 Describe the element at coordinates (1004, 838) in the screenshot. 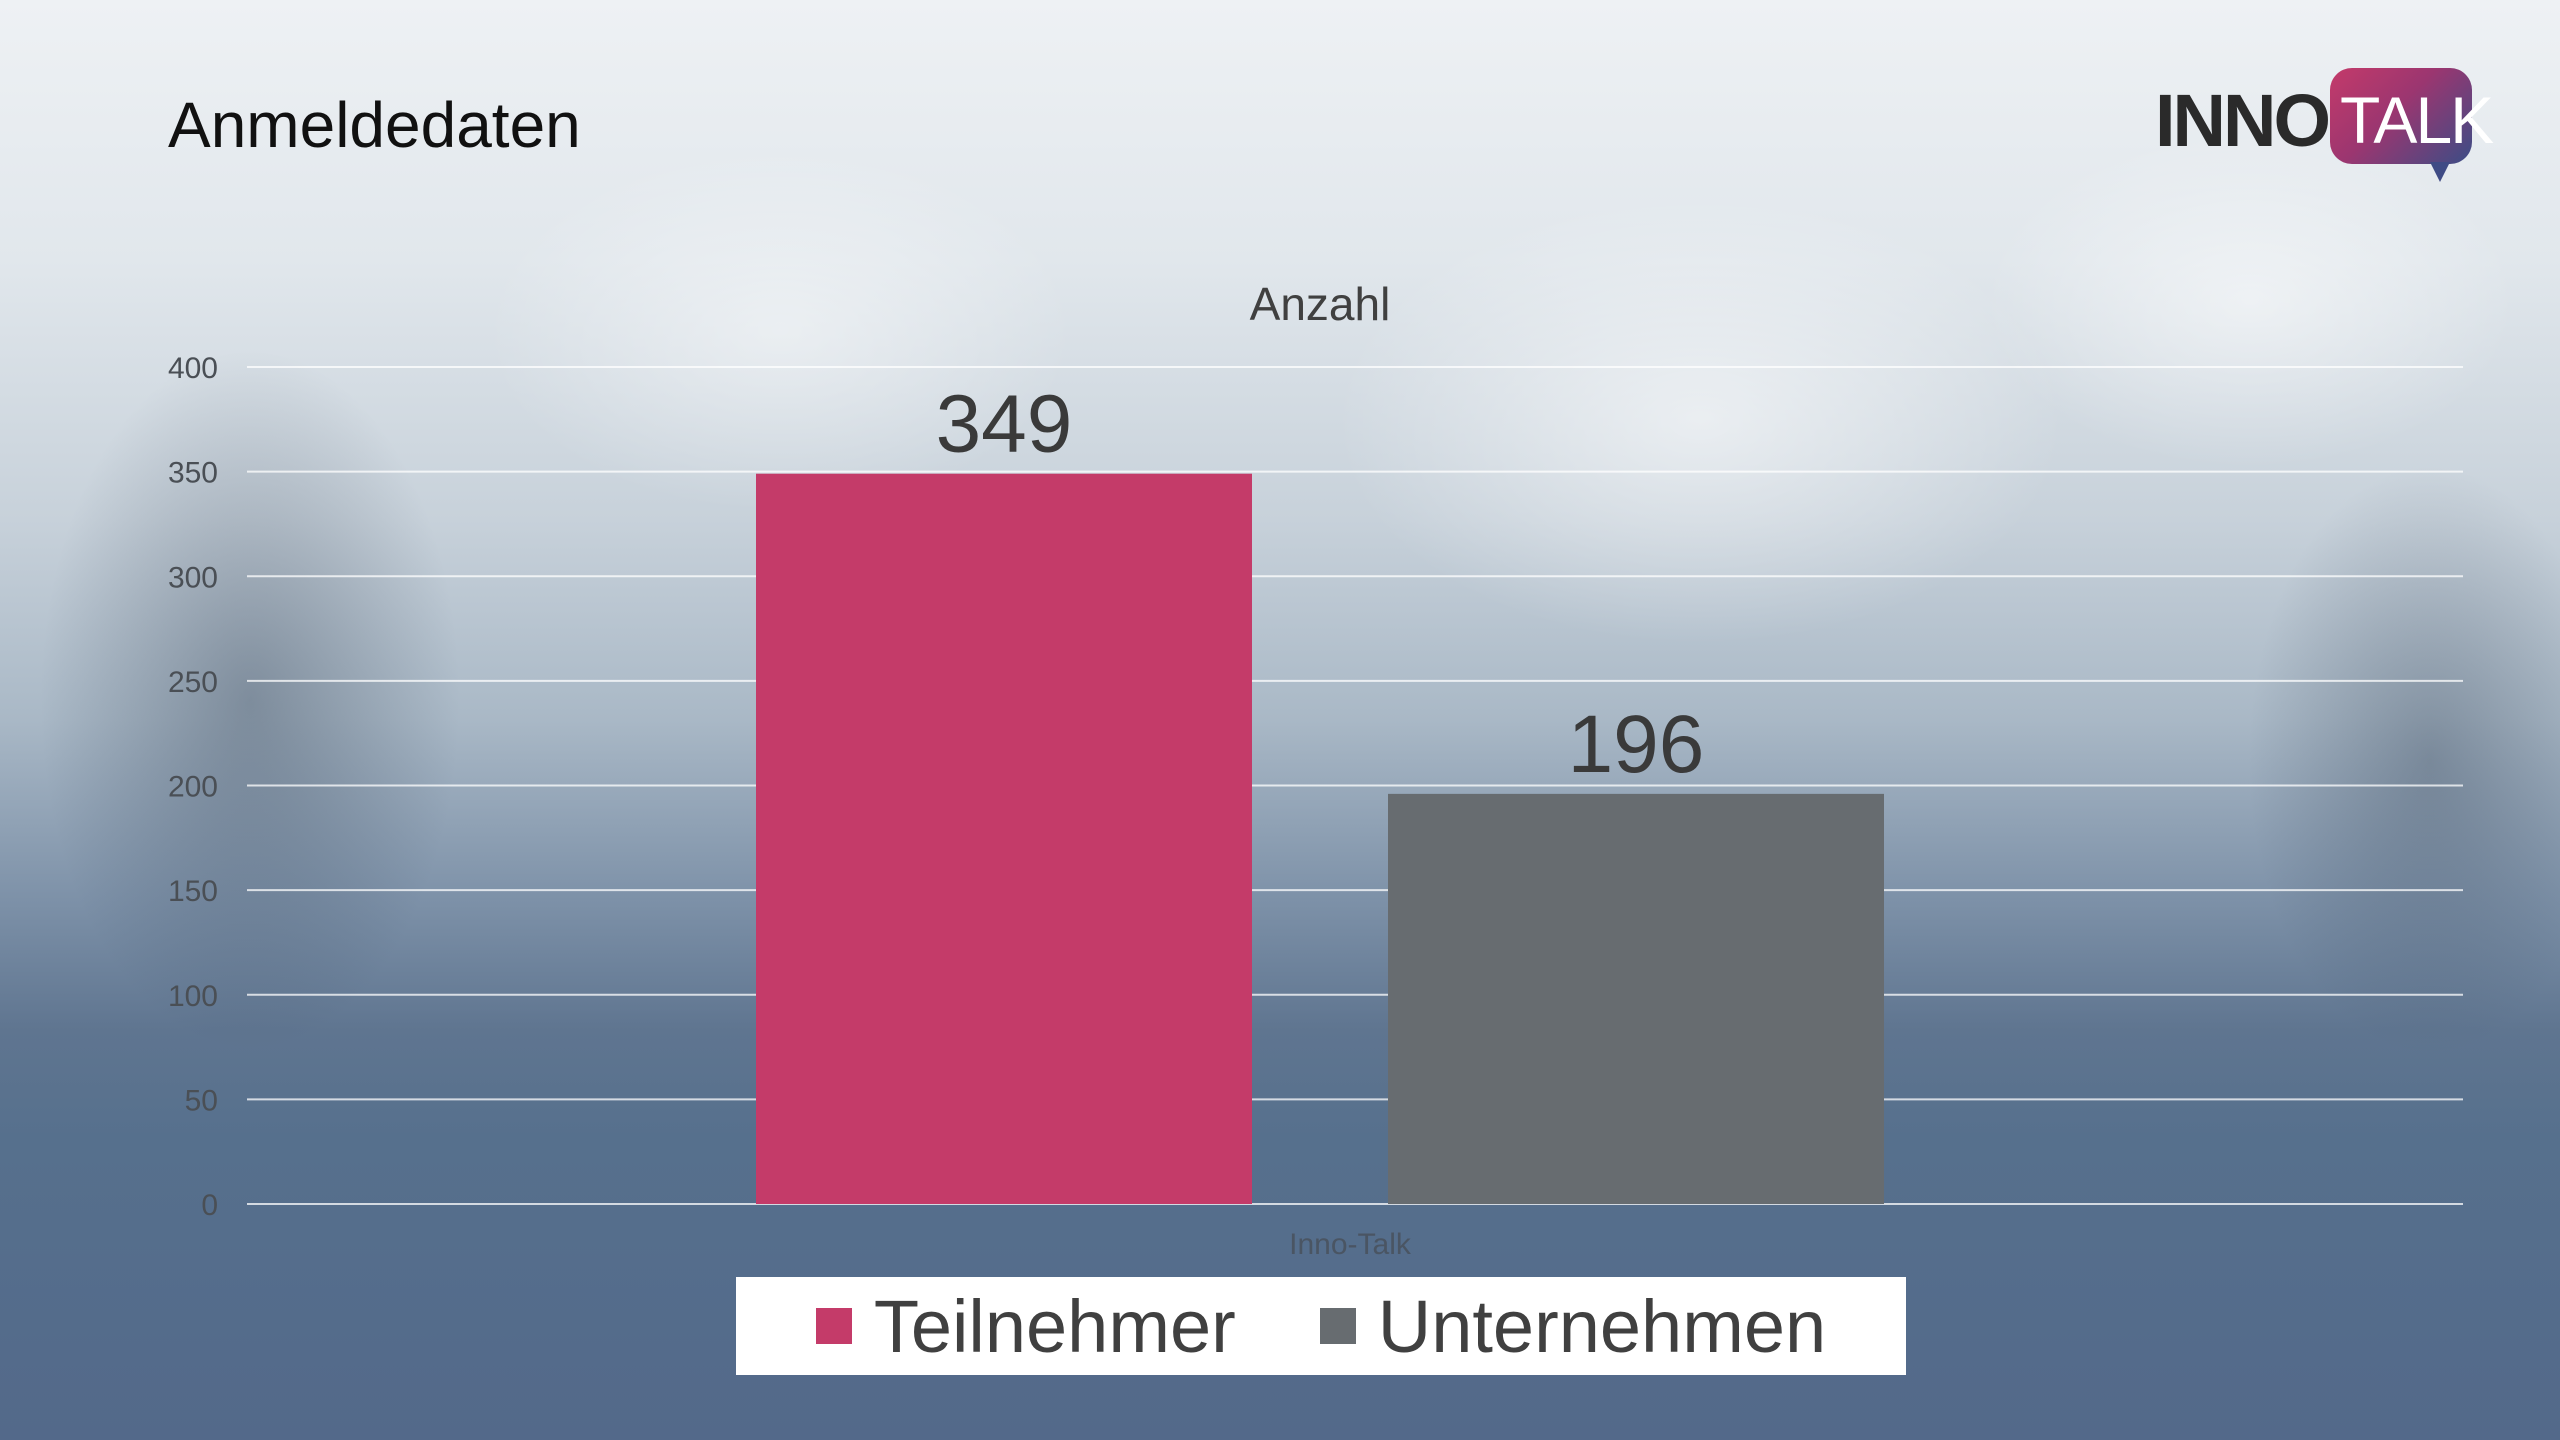

I see `bar-teilnehmer` at that location.